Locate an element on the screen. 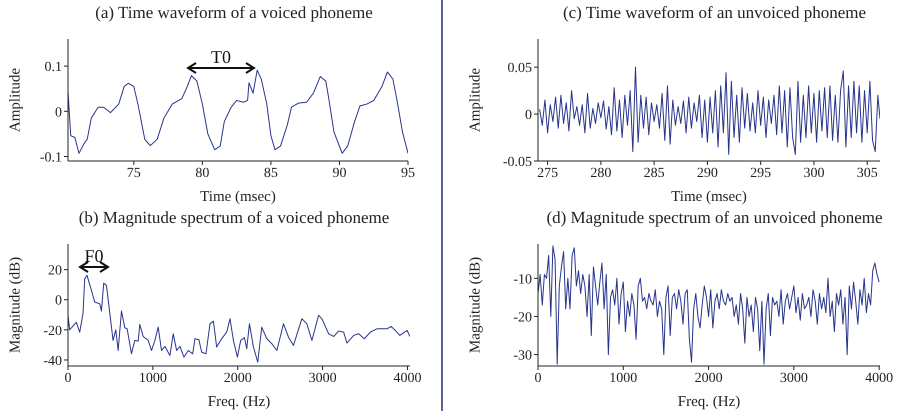  x-tick-label: 80 is located at coordinates (202, 173).